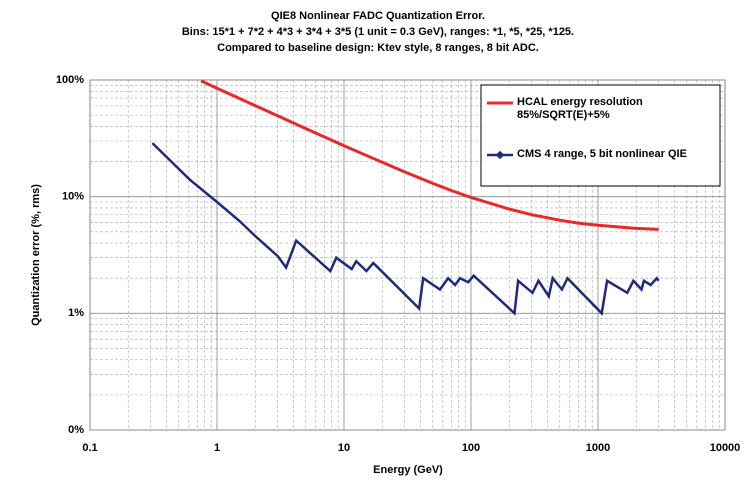 This screenshot has height=487, width=756. I want to click on x-tick-label: 10, so click(344, 448).